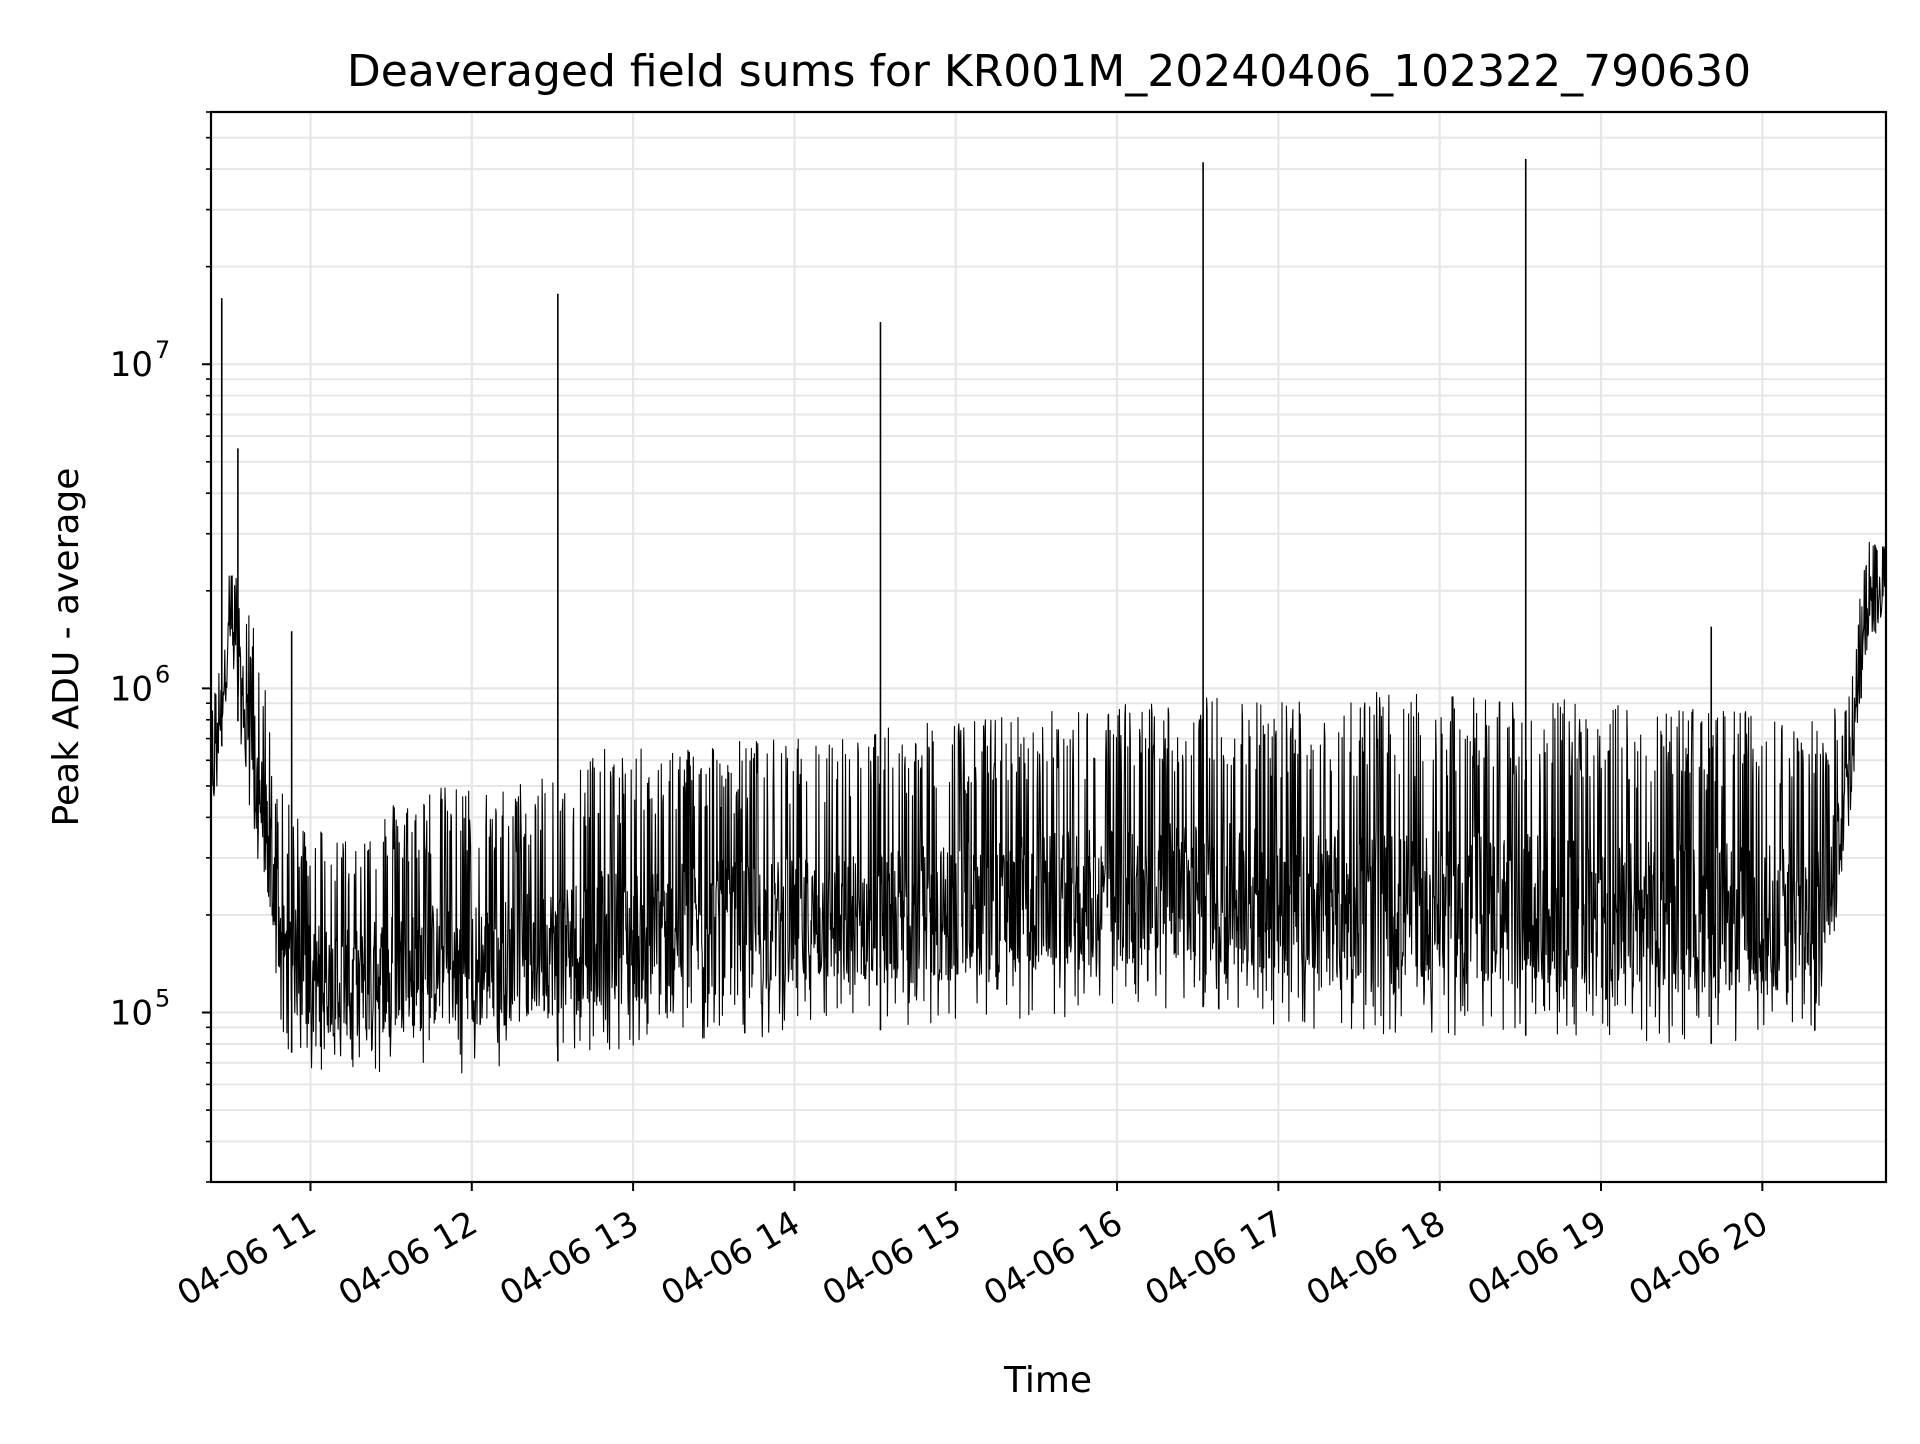 Image resolution: width=1920 pixels, height=1444 pixels. What do you see at coordinates (66, 647) in the screenshot?
I see `y-axis-label: Peak ADU - average` at bounding box center [66, 647].